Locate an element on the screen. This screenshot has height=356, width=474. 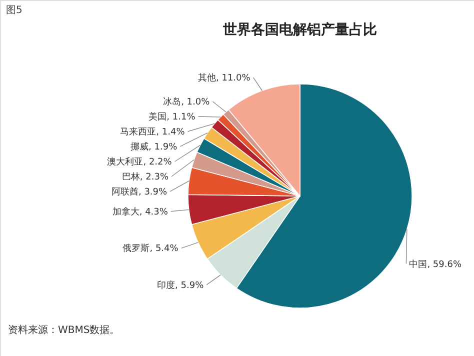
slice-label: 美国, 1.1% is located at coordinates (172, 116).